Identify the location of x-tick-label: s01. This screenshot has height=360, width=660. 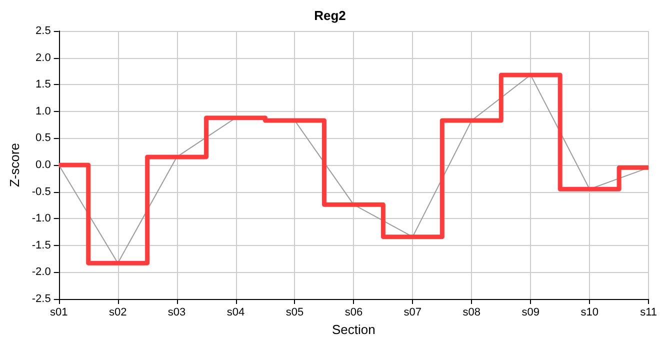
(59, 312).